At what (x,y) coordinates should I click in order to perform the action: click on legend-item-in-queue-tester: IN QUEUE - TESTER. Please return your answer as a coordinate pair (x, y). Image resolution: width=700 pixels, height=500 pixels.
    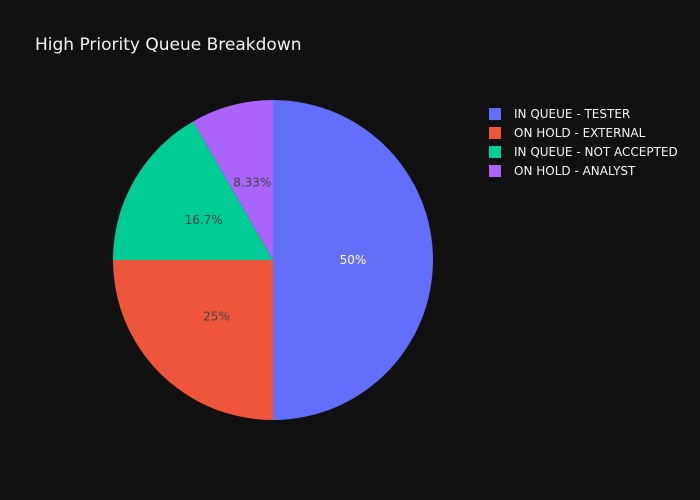
    Looking at the image, I should click on (559, 114).